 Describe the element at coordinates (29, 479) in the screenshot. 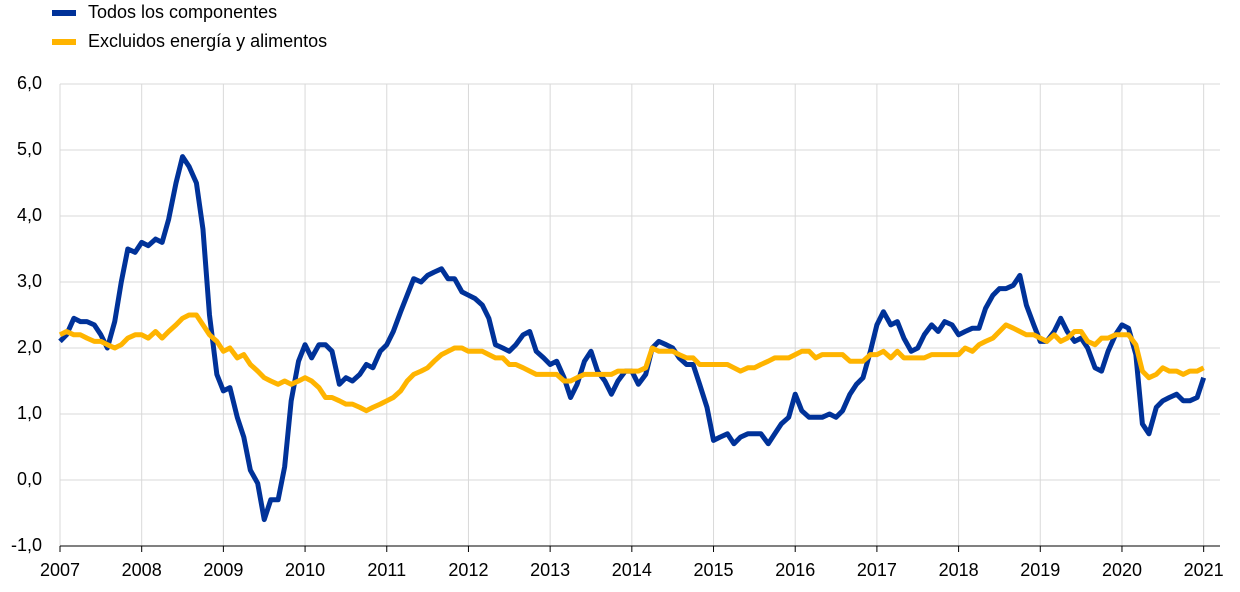

I see `y-tick-label: 0,0` at that location.